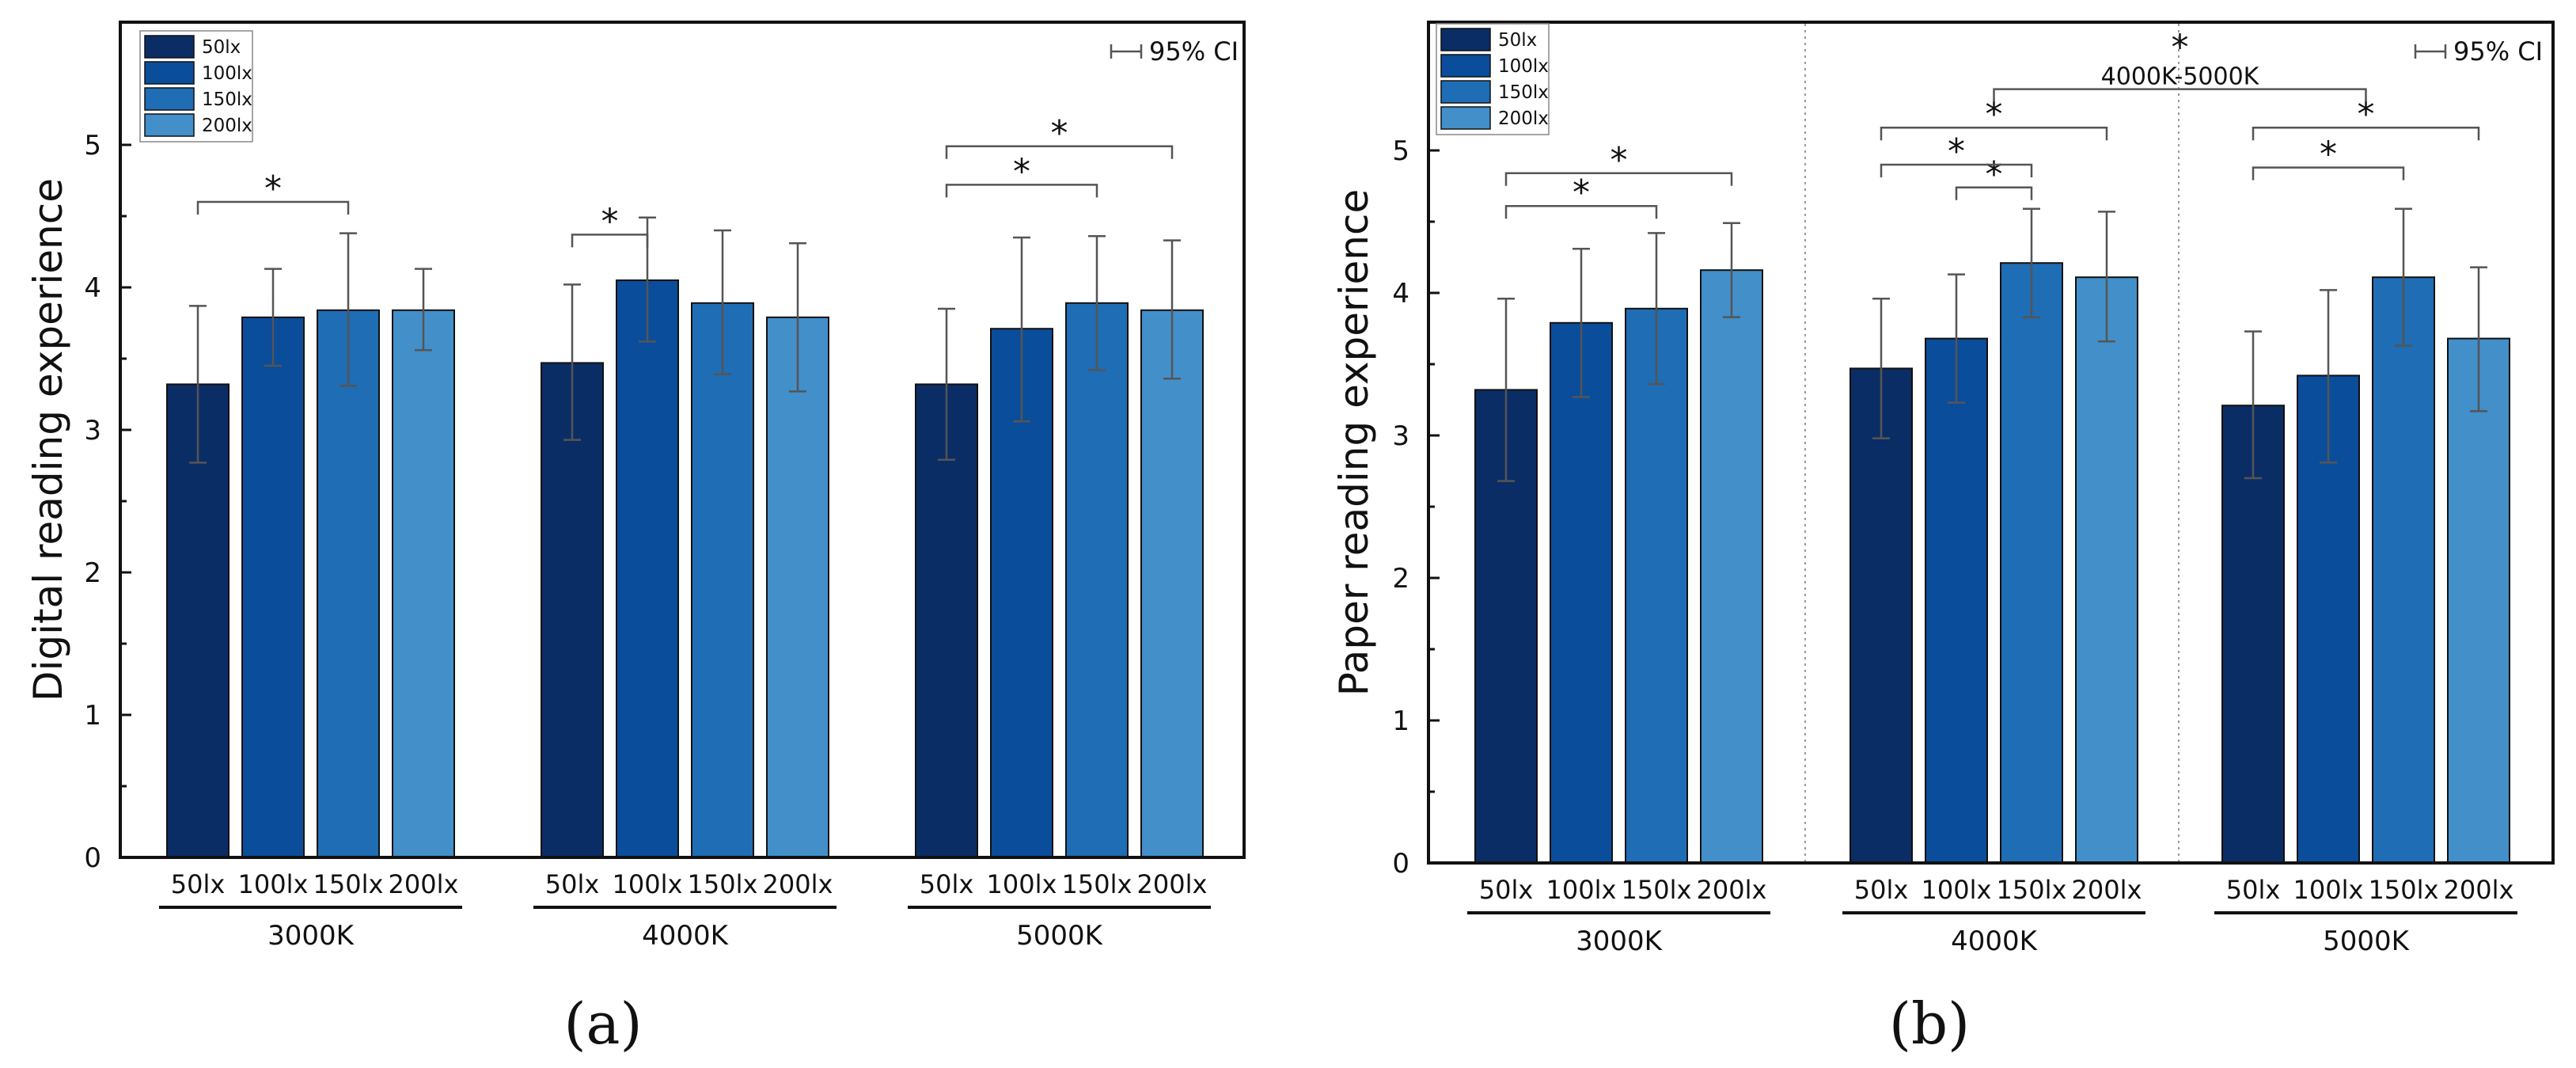 The height and width of the screenshot is (1068, 2576). I want to click on panel-label: (a), so click(602, 1023).